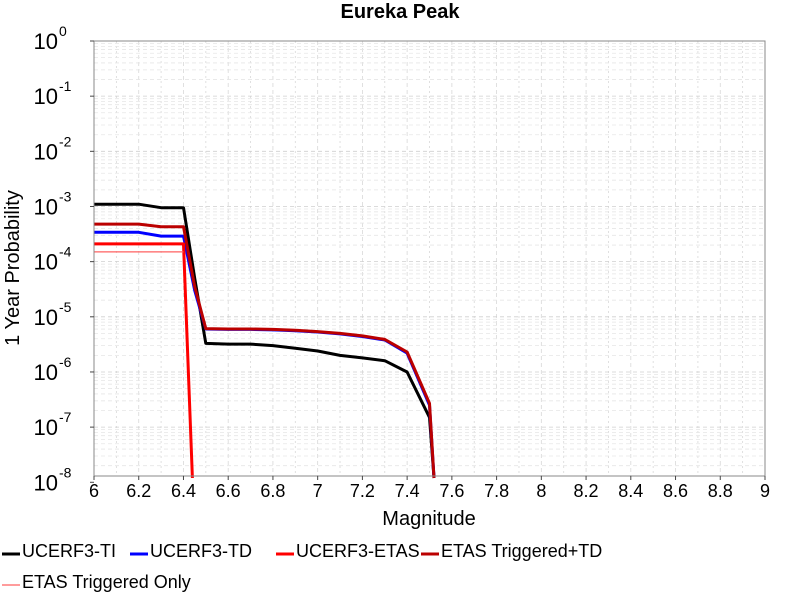 The height and width of the screenshot is (600, 800). What do you see at coordinates (65, 307) in the screenshot?
I see `y-tick-label-exponent: -5` at bounding box center [65, 307].